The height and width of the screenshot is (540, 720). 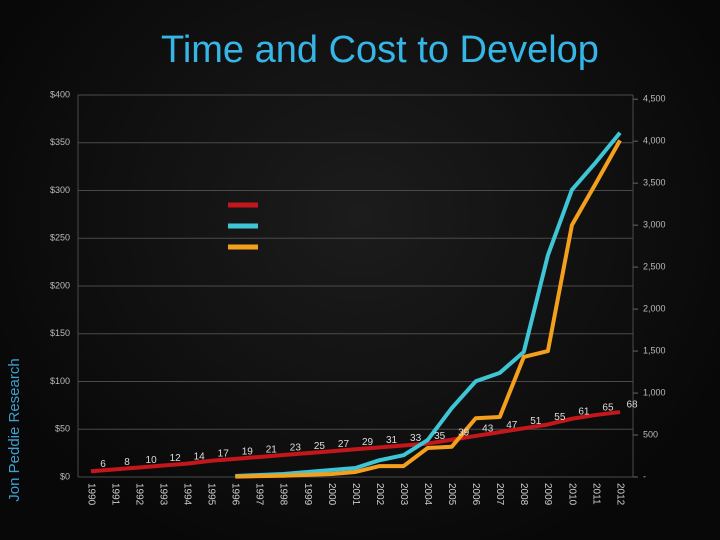 What do you see at coordinates (571, 494) in the screenshot?
I see `x-tick-label: 2010` at bounding box center [571, 494].